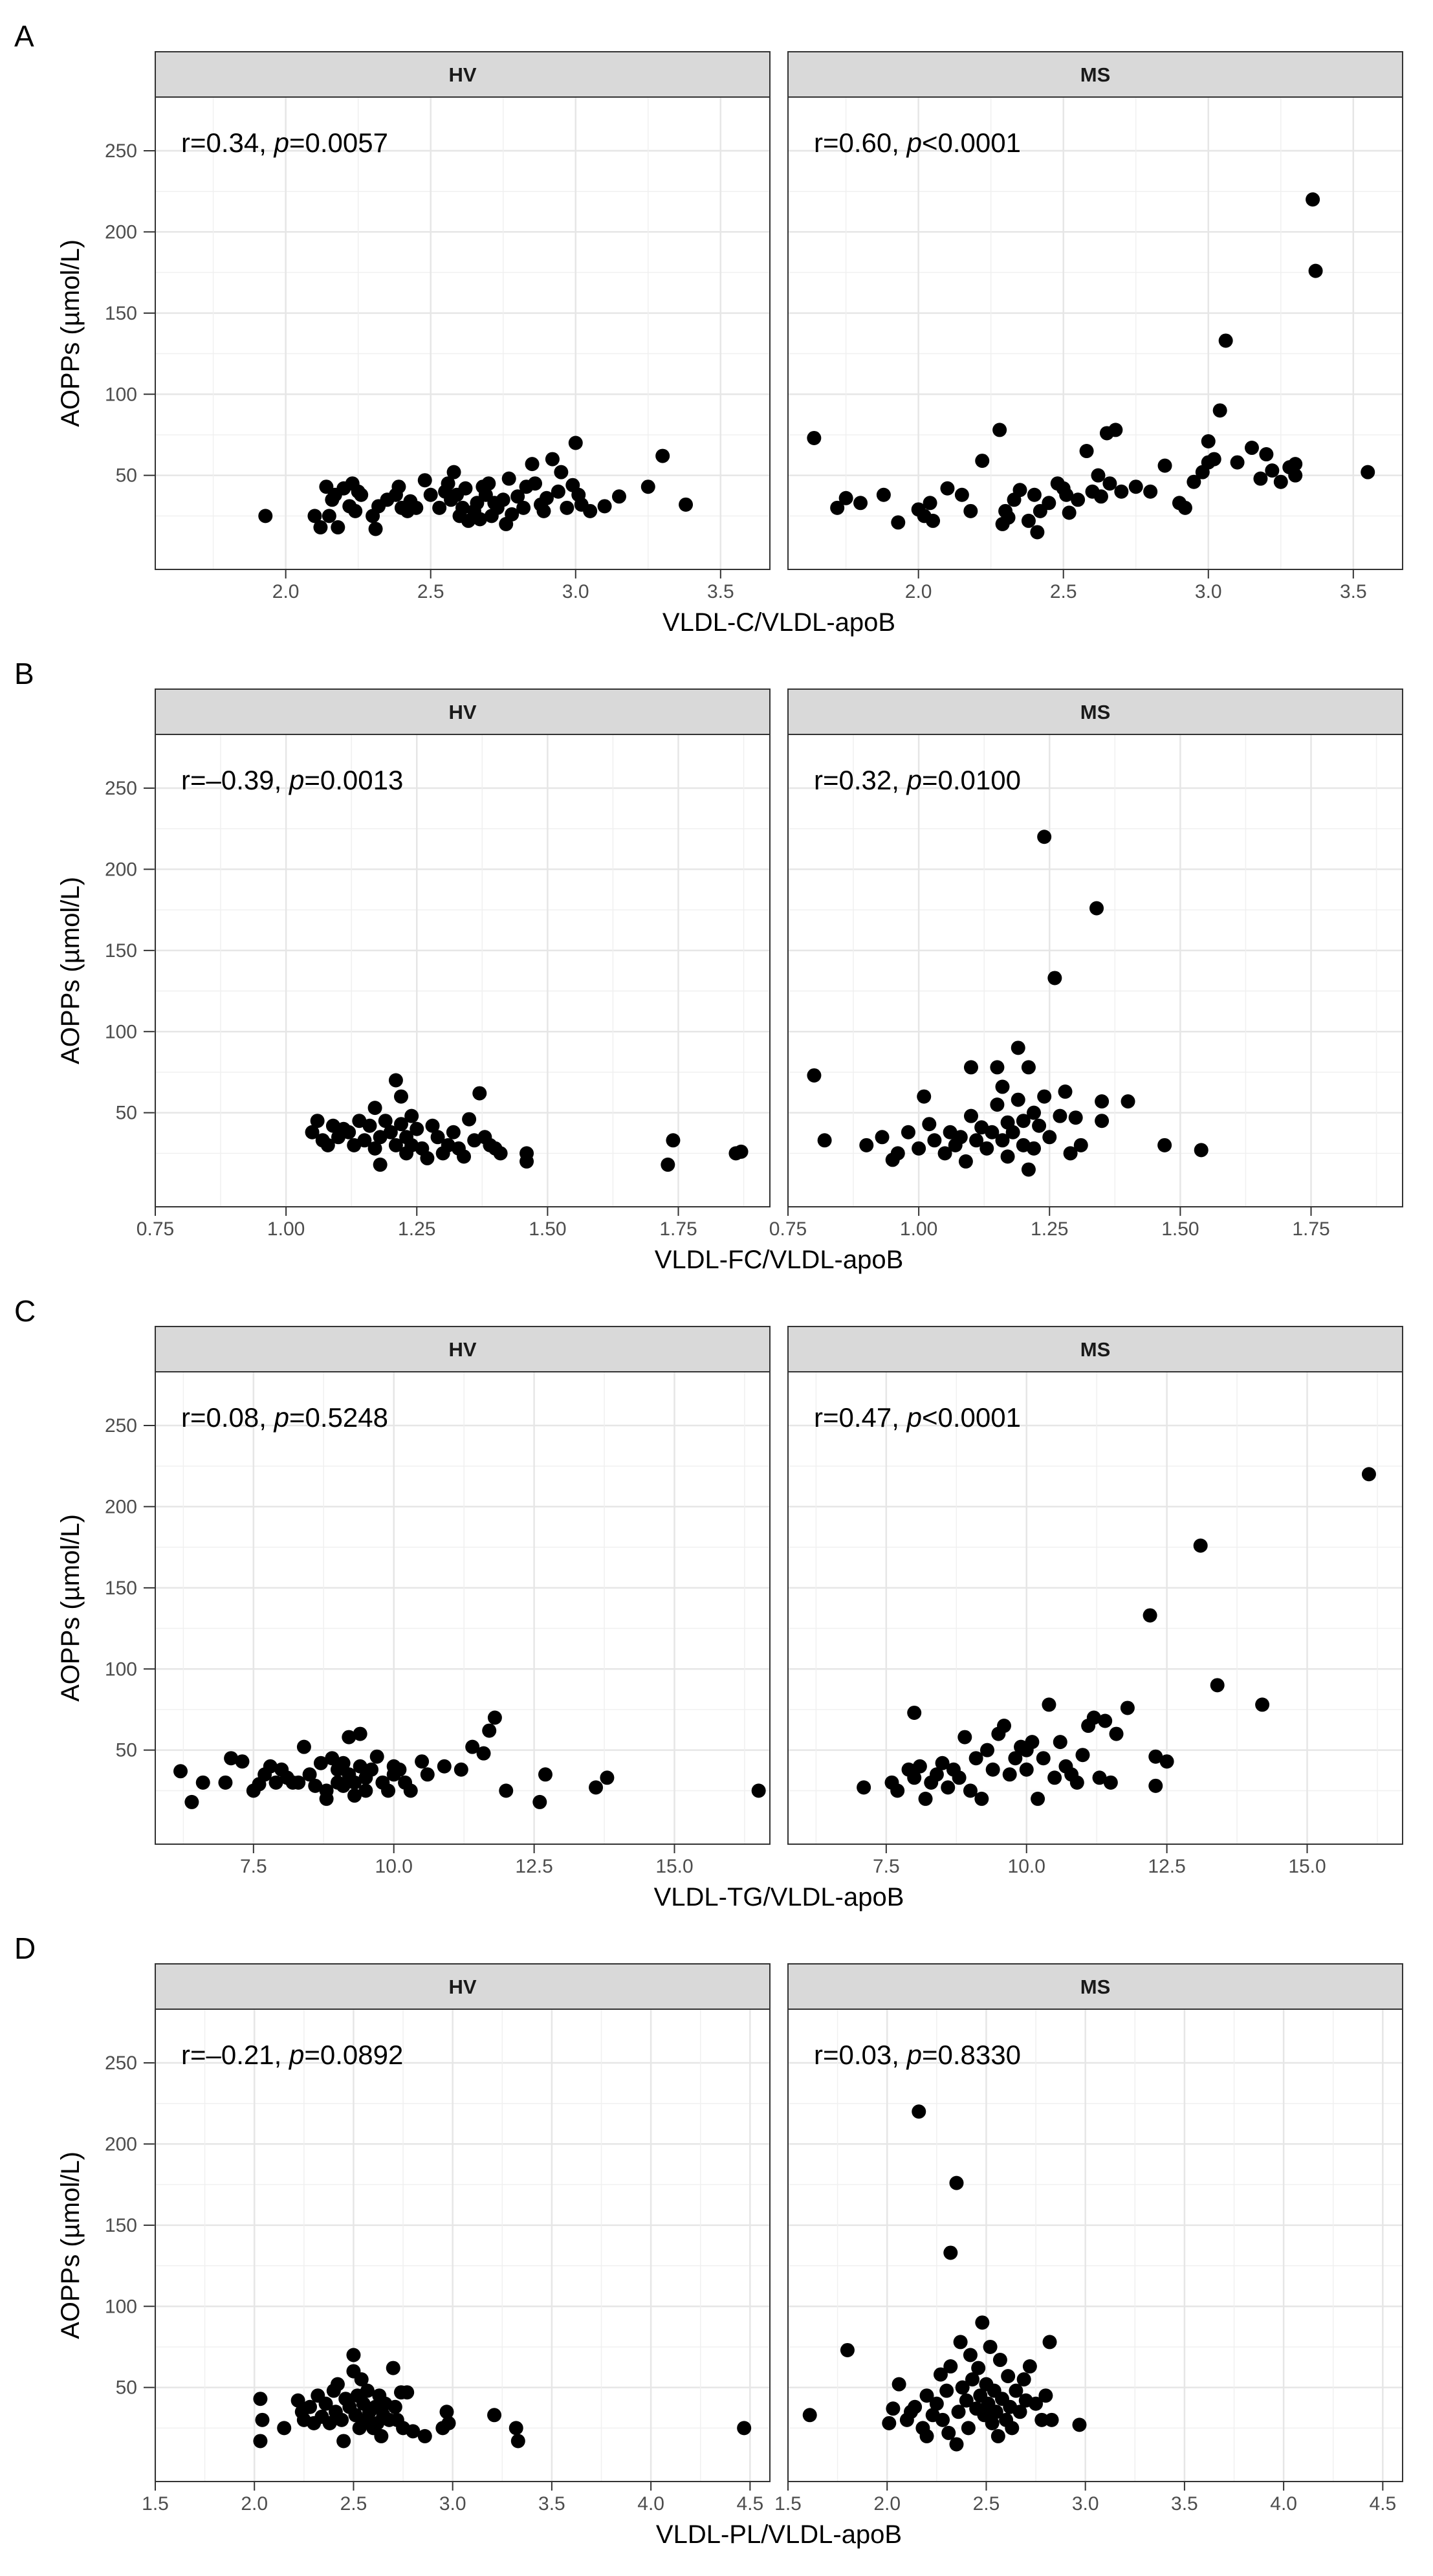  Describe the element at coordinates (456, 2239) in the screenshot. I see `facet-hv: HV 1.5 2.0 2.5 3.0 3.5 4.0 4.5 r=–0.21, p=0.0892` at that location.